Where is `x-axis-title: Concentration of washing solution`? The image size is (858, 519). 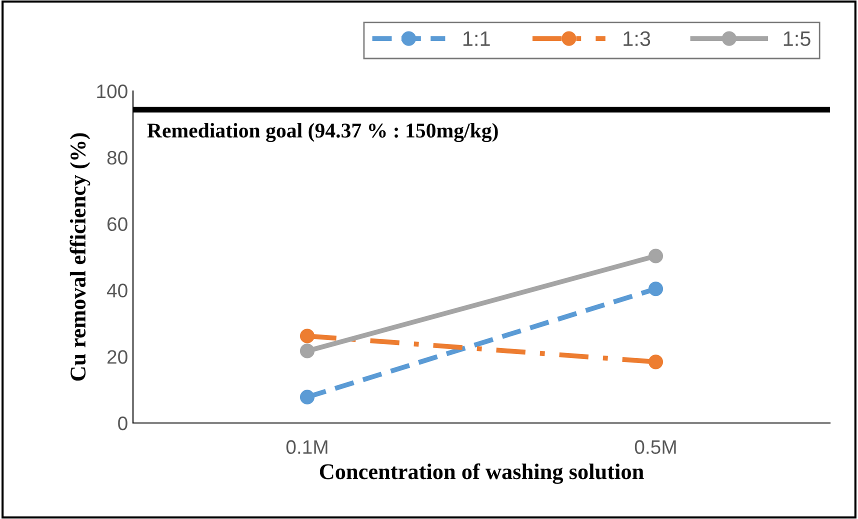 x-axis-title: Concentration of washing solution is located at coordinates (482, 473).